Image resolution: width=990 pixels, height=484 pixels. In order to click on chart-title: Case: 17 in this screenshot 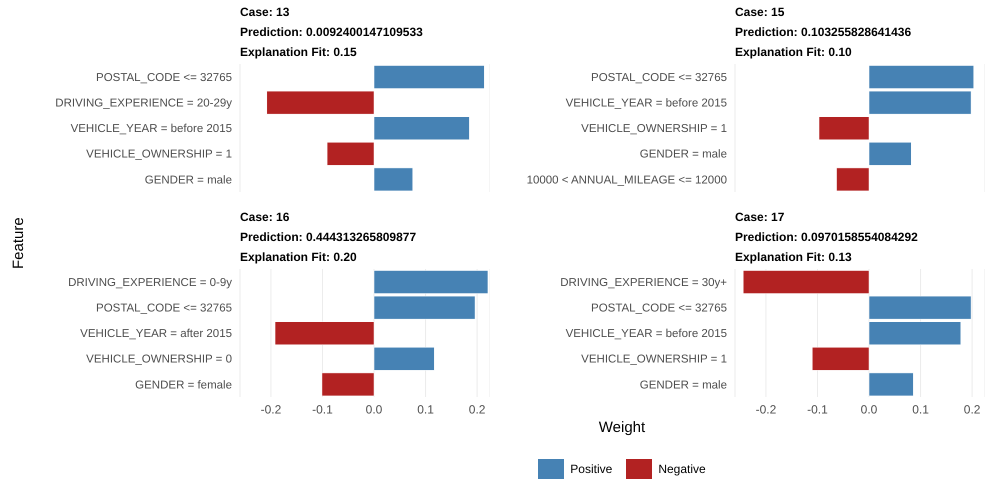, I will do `click(760, 217)`.